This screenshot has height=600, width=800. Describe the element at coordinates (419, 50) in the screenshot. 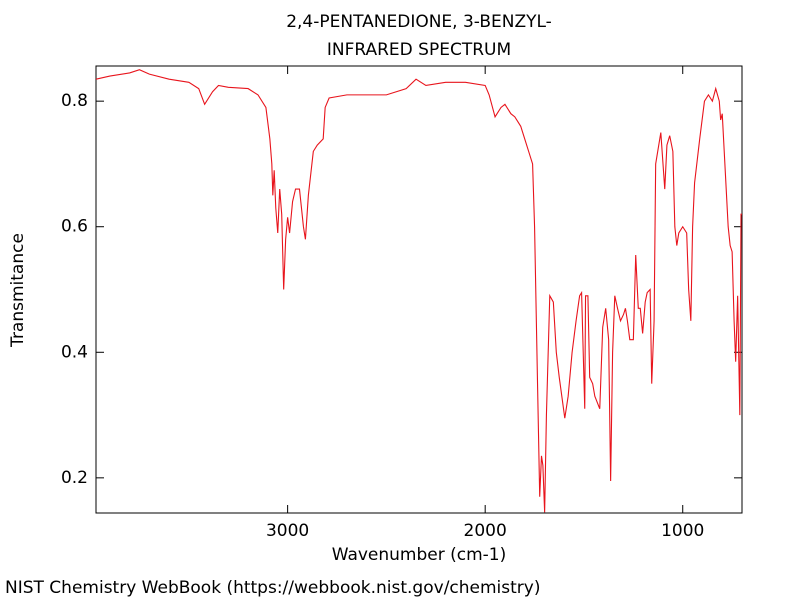

I see `chart-subtitle: INFRARED SPECTRUM` at that location.